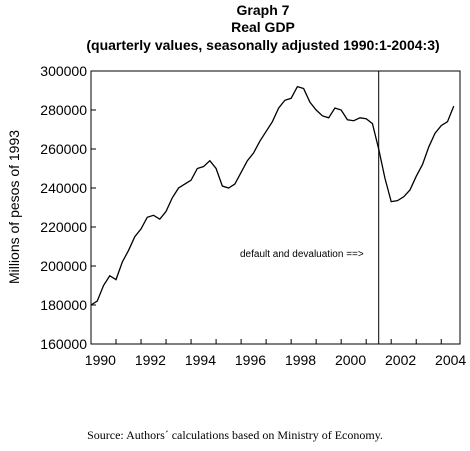 This screenshot has width=470, height=451. I want to click on x-tick-label: 2000, so click(350, 360).